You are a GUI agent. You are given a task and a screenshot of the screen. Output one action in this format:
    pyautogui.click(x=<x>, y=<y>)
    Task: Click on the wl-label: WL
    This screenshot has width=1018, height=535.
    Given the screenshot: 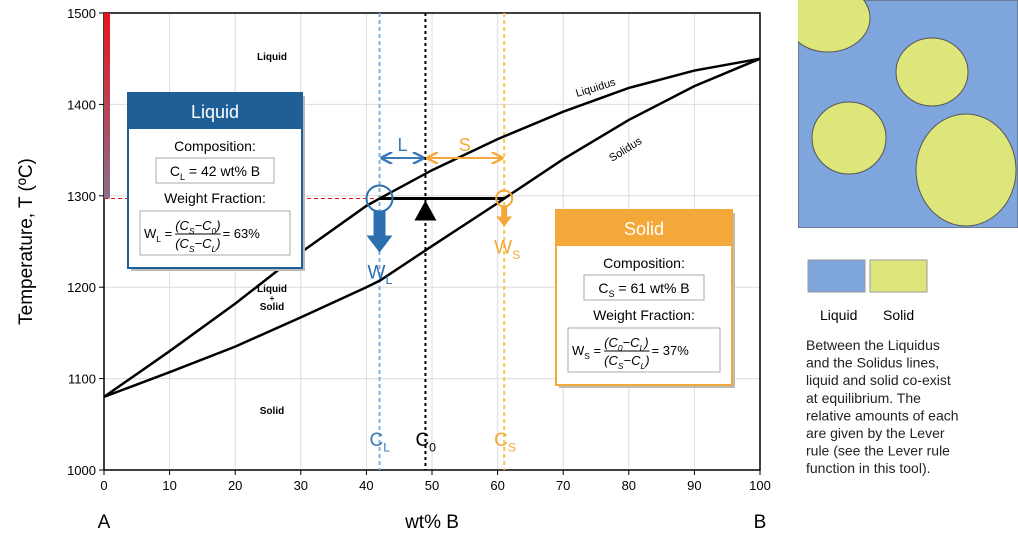 What is the action you would take?
    pyautogui.click(x=380, y=275)
    